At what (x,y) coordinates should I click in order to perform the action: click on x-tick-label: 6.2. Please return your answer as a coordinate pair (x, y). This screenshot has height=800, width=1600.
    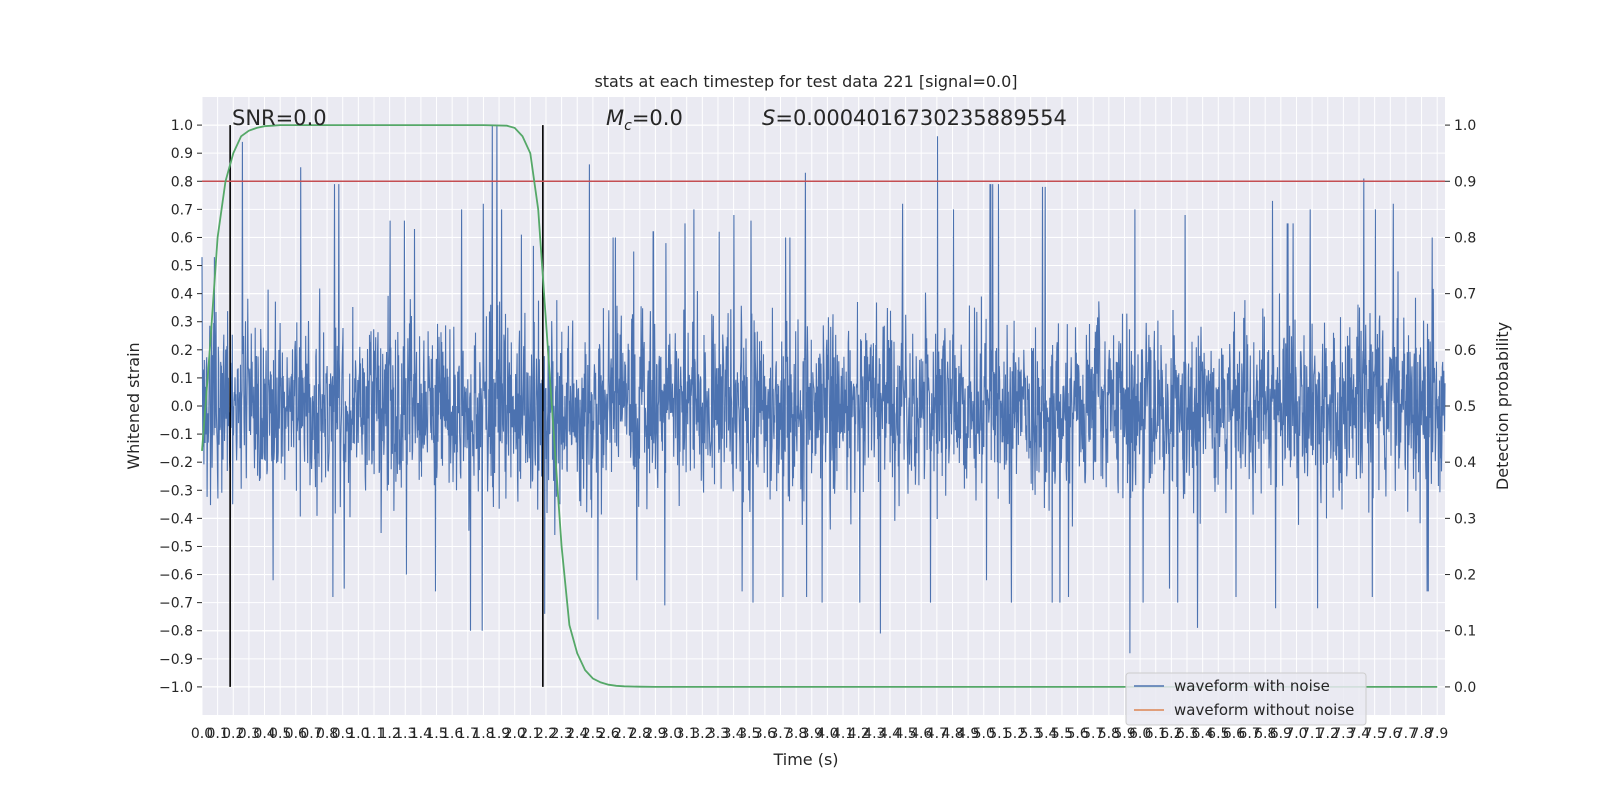
    Looking at the image, I should click on (1171, 734).